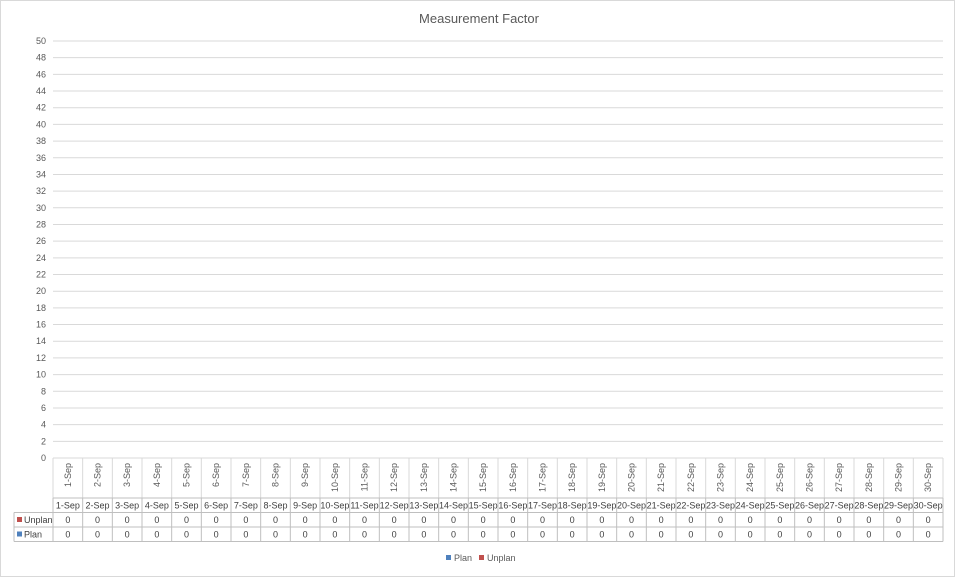 This screenshot has width=955, height=581. What do you see at coordinates (305, 475) in the screenshot?
I see `x-category-label: 9-Sep` at bounding box center [305, 475].